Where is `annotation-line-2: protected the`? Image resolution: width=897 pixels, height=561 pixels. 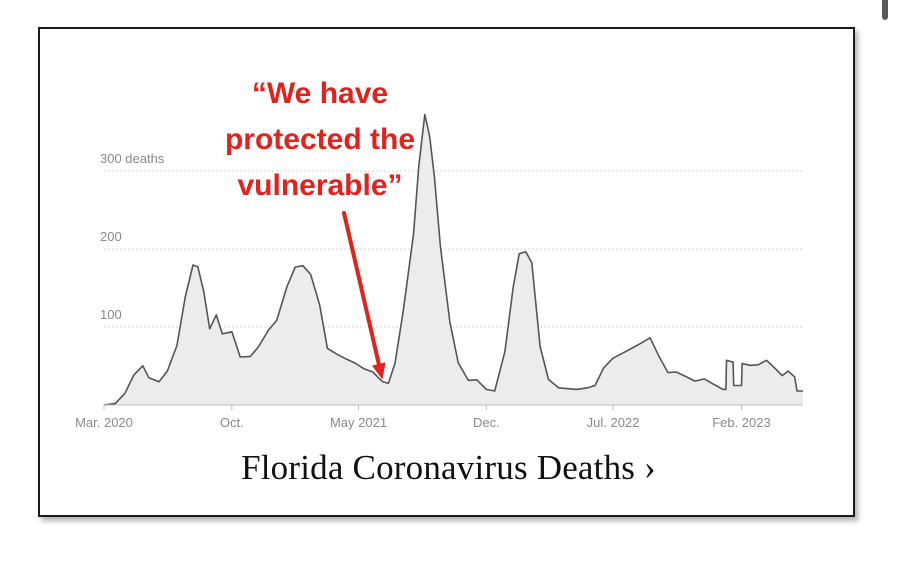 annotation-line-2: protected the is located at coordinates (320, 139).